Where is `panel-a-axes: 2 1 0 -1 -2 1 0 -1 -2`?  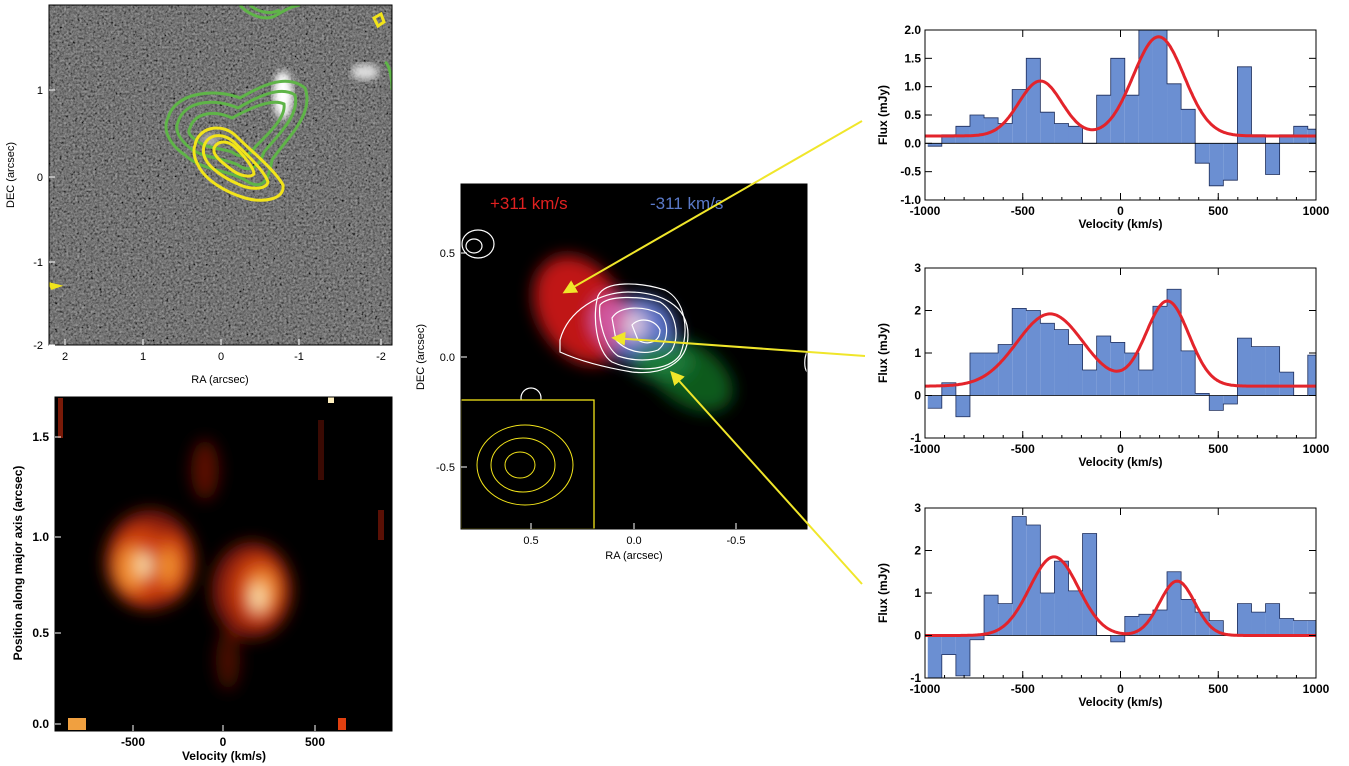 panel-a-axes: 2 1 0 -1 -2 1 0 -1 -2 is located at coordinates (209, 224).